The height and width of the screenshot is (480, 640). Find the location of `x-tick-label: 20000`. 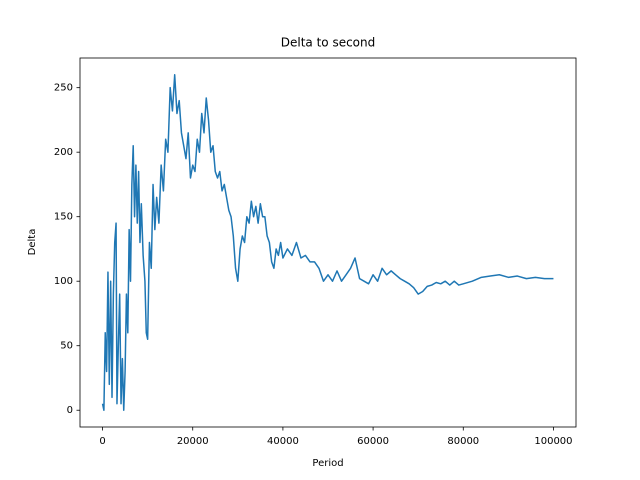

x-tick-label: 20000 is located at coordinates (193, 441).